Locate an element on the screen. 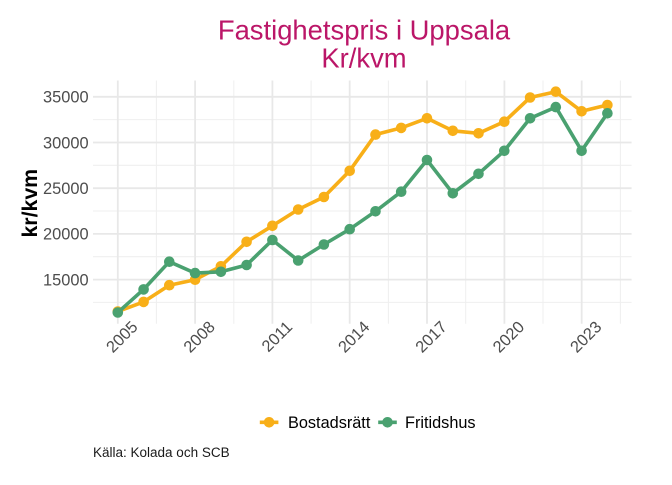 This screenshot has width=672, height=485. svg-text: 15000 is located at coordinates (66, 280).